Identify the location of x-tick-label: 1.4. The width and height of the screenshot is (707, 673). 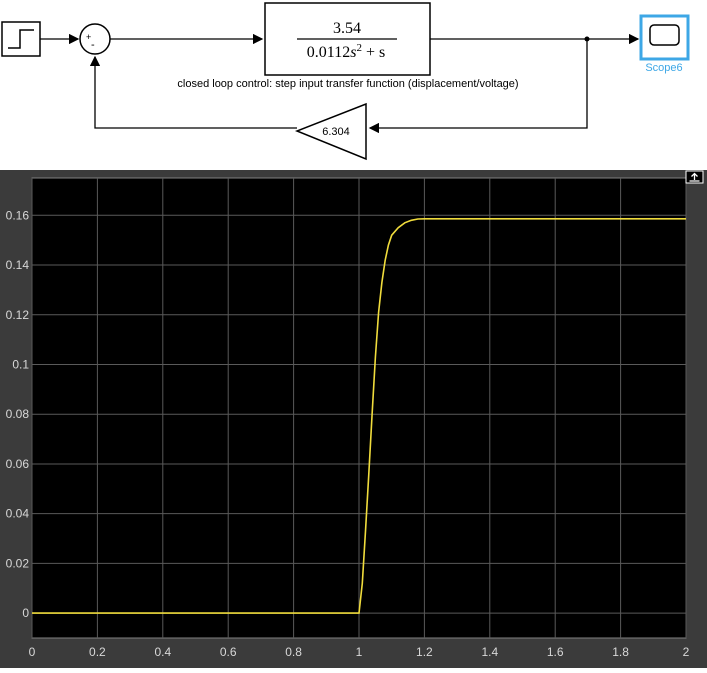
(489, 652).